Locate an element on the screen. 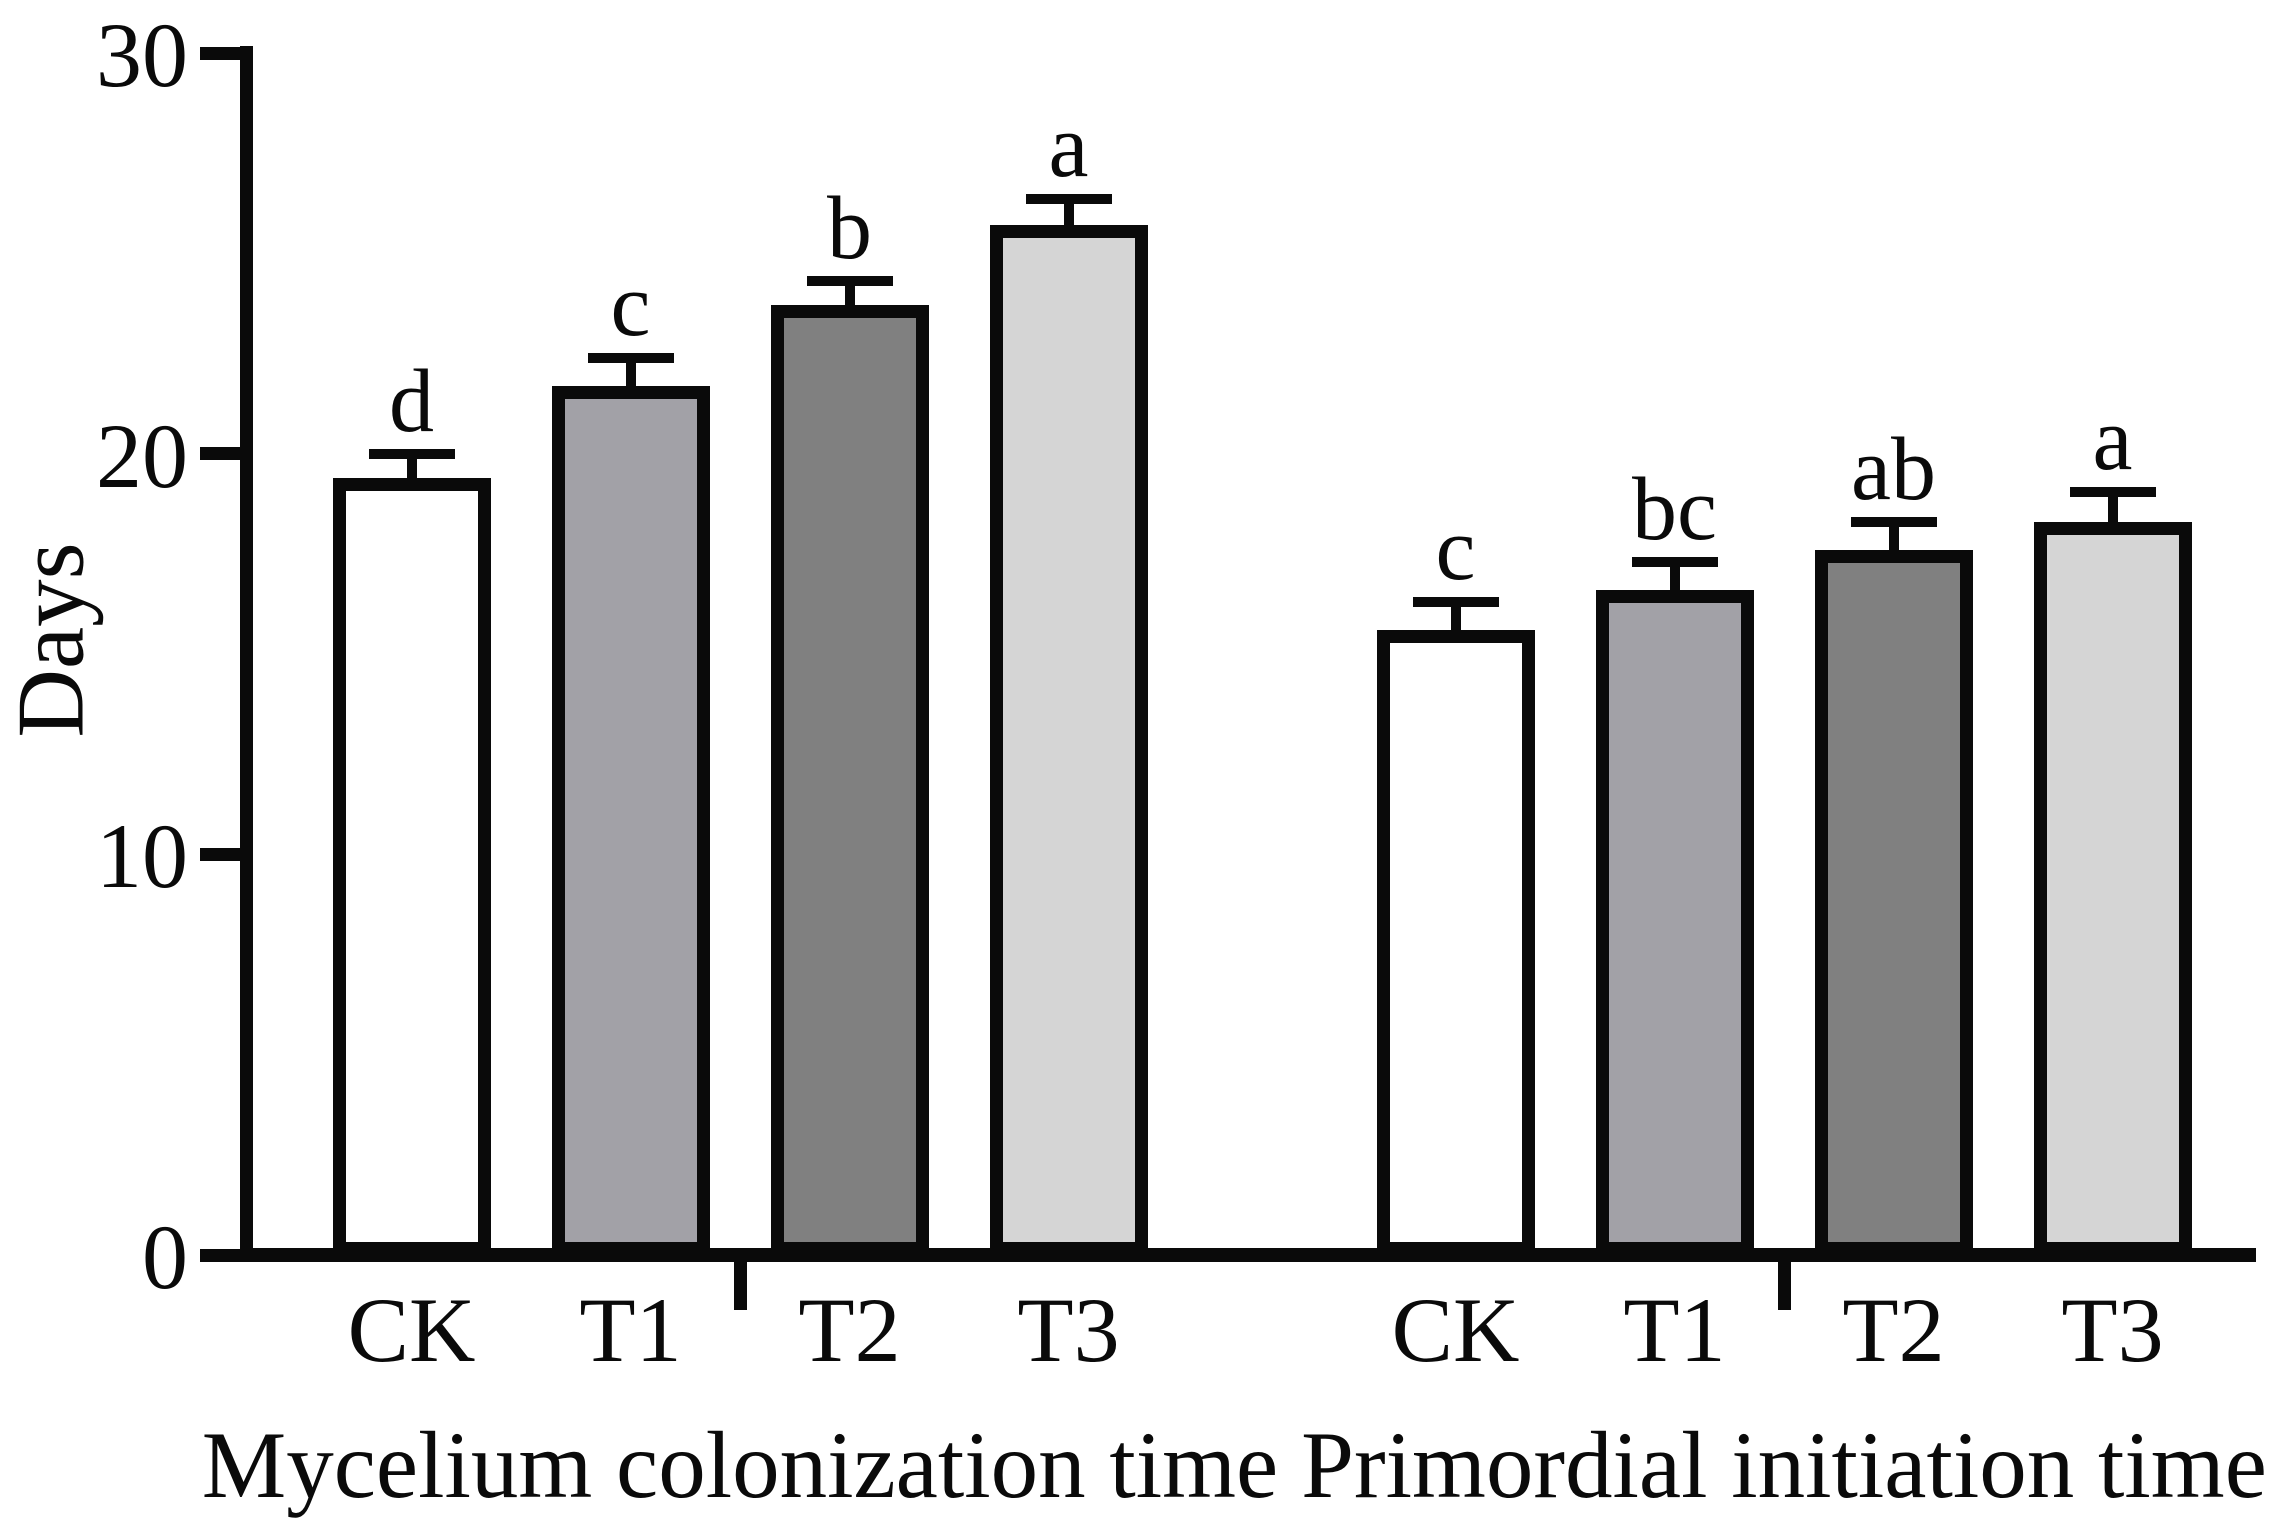 The width and height of the screenshot is (2269, 1525). y-tick-label-0: 0 is located at coordinates (165, 1257).